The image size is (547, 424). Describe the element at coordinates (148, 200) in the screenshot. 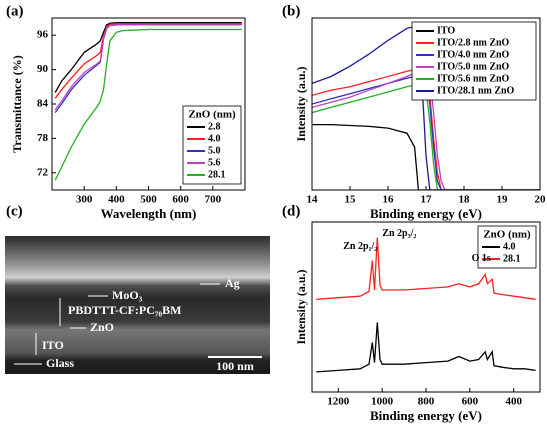

I see `x-tick-label: 500` at that location.